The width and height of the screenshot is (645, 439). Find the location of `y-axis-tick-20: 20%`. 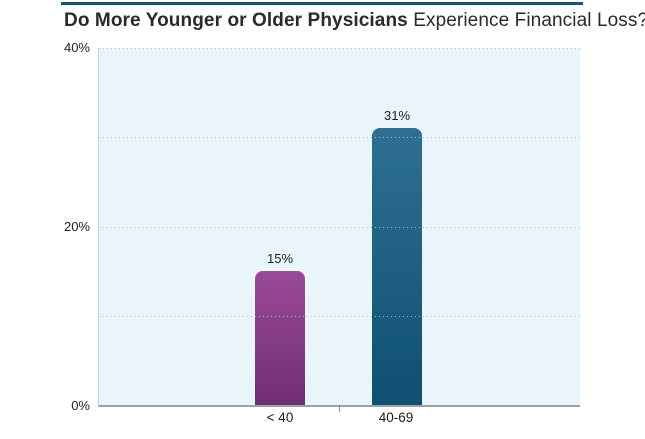

y-axis-tick-20: 20% is located at coordinates (76, 226).